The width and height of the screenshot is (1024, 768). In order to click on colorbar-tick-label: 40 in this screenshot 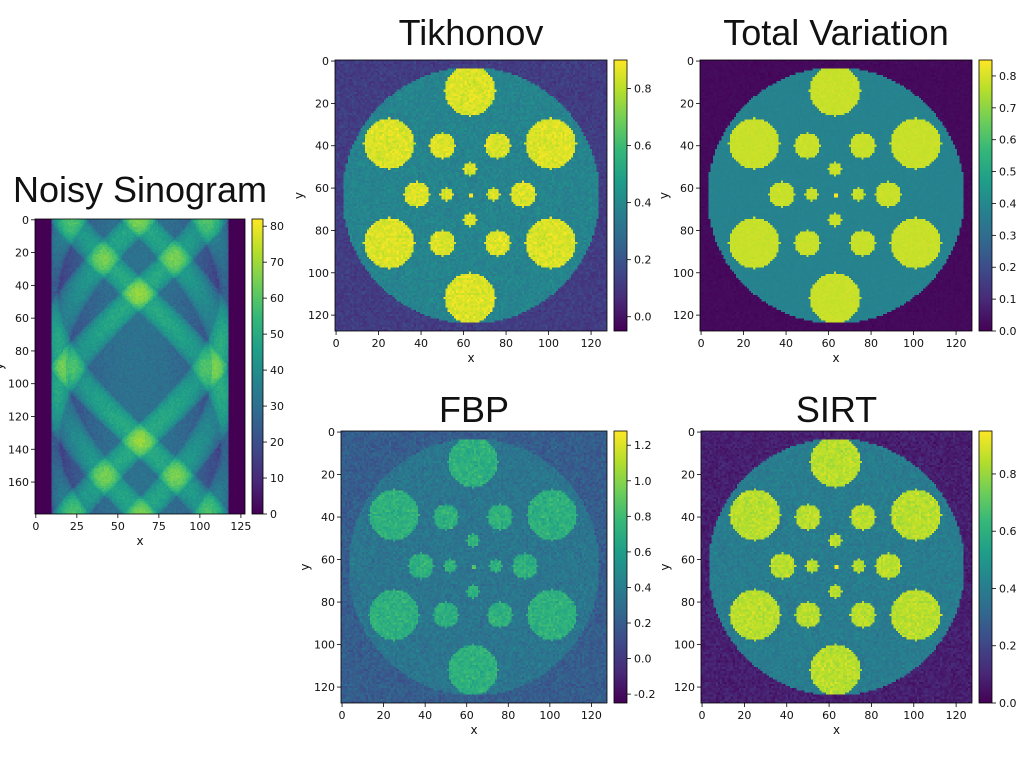, I will do `click(277, 370)`.